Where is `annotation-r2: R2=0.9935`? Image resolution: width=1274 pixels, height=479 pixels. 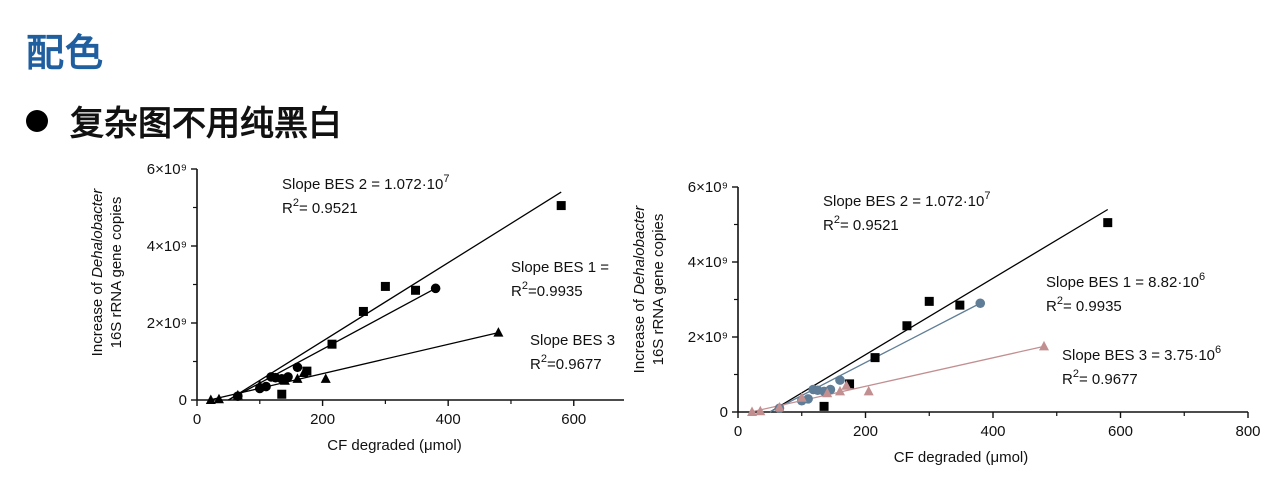 annotation-r2: R2=0.9935 is located at coordinates (547, 290).